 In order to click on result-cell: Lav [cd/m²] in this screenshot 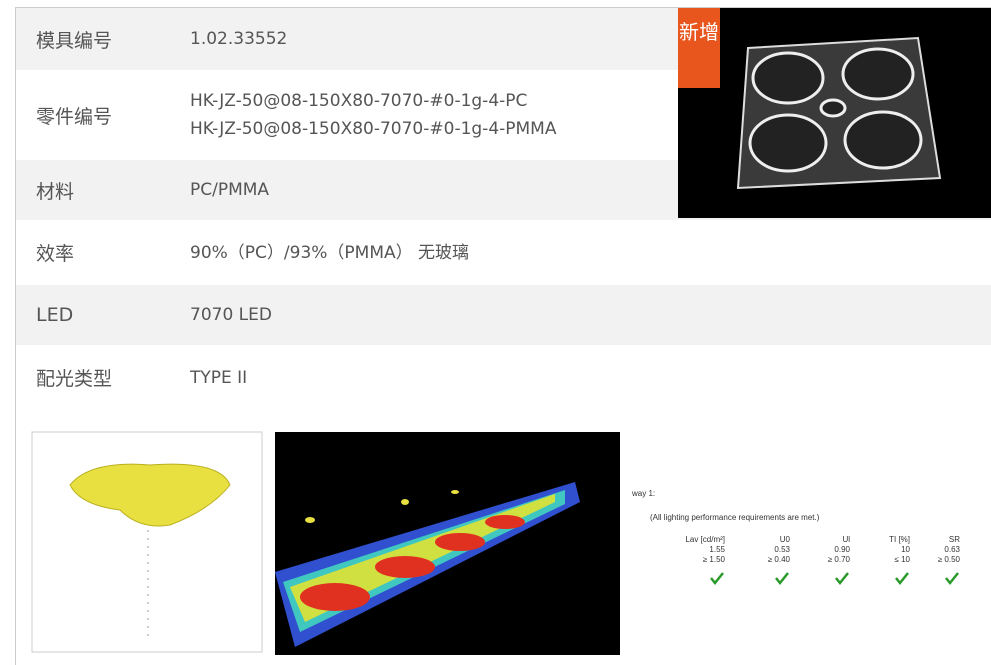, I will do `click(705, 539)`.